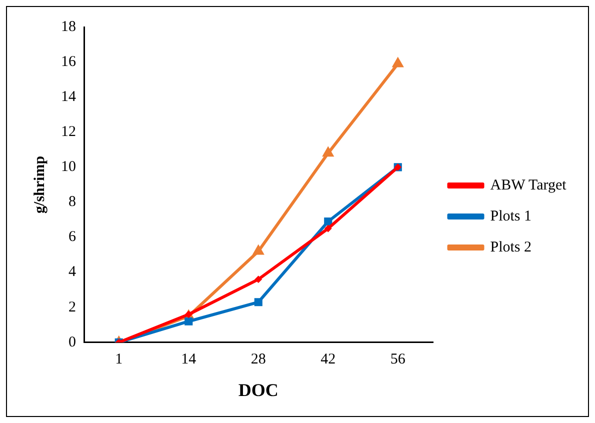 The image size is (595, 423). What do you see at coordinates (72, 342) in the screenshot?
I see `y-tick-label: 0` at bounding box center [72, 342].